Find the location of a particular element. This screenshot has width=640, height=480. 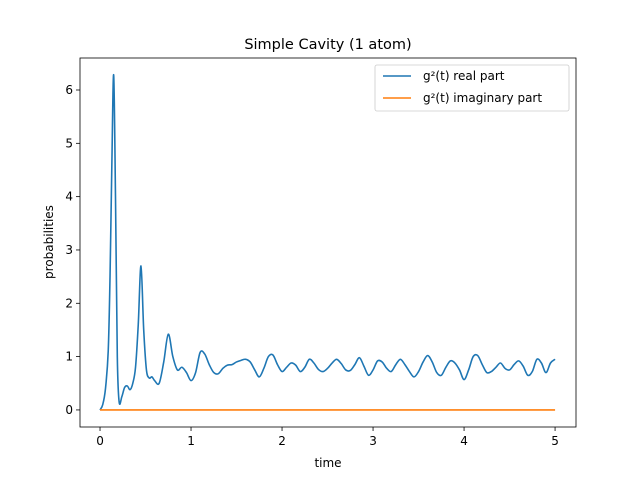

x-tick-label: 4 is located at coordinates (464, 441).